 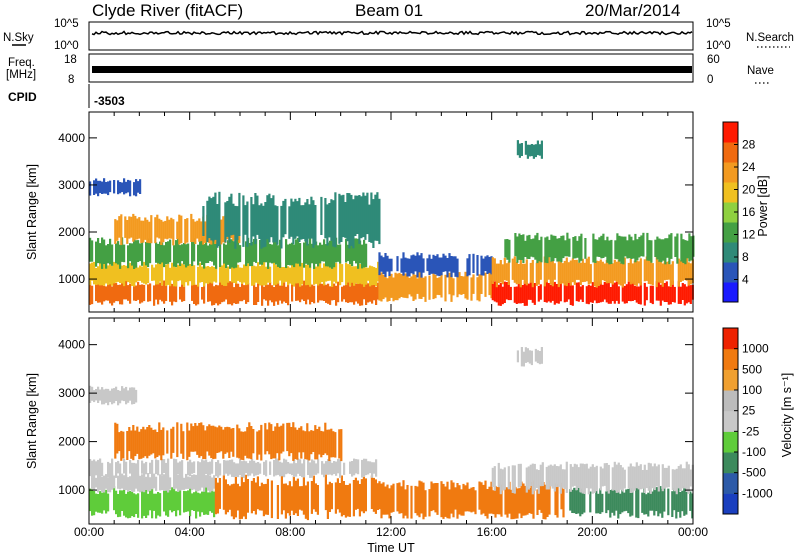 I want to click on colorbar-tick-label: -100, so click(x=754, y=452).